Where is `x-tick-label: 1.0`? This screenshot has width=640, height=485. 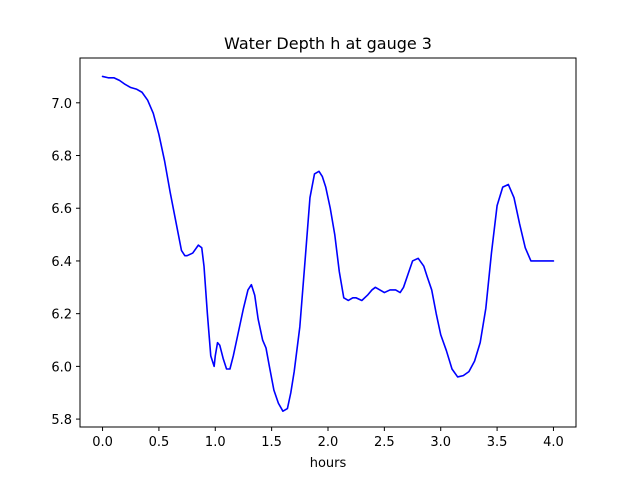 x-tick-label: 1.0 is located at coordinates (215, 442).